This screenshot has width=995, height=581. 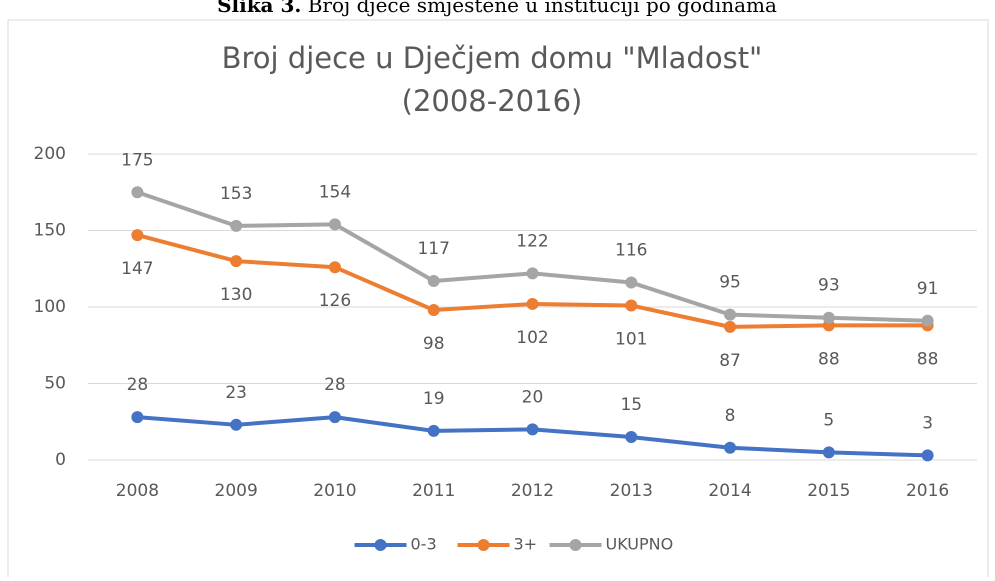 What do you see at coordinates (335, 192) in the screenshot?
I see `data-label: 154` at bounding box center [335, 192].